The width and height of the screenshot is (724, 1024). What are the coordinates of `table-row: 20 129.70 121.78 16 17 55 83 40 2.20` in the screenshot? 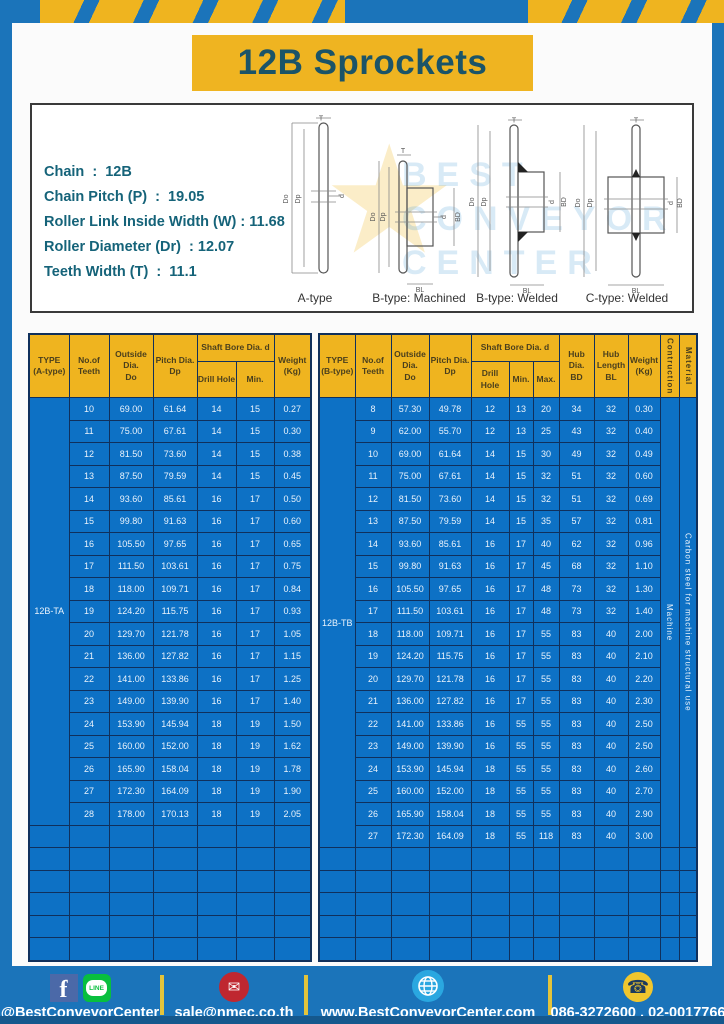 It's located at (508, 679).